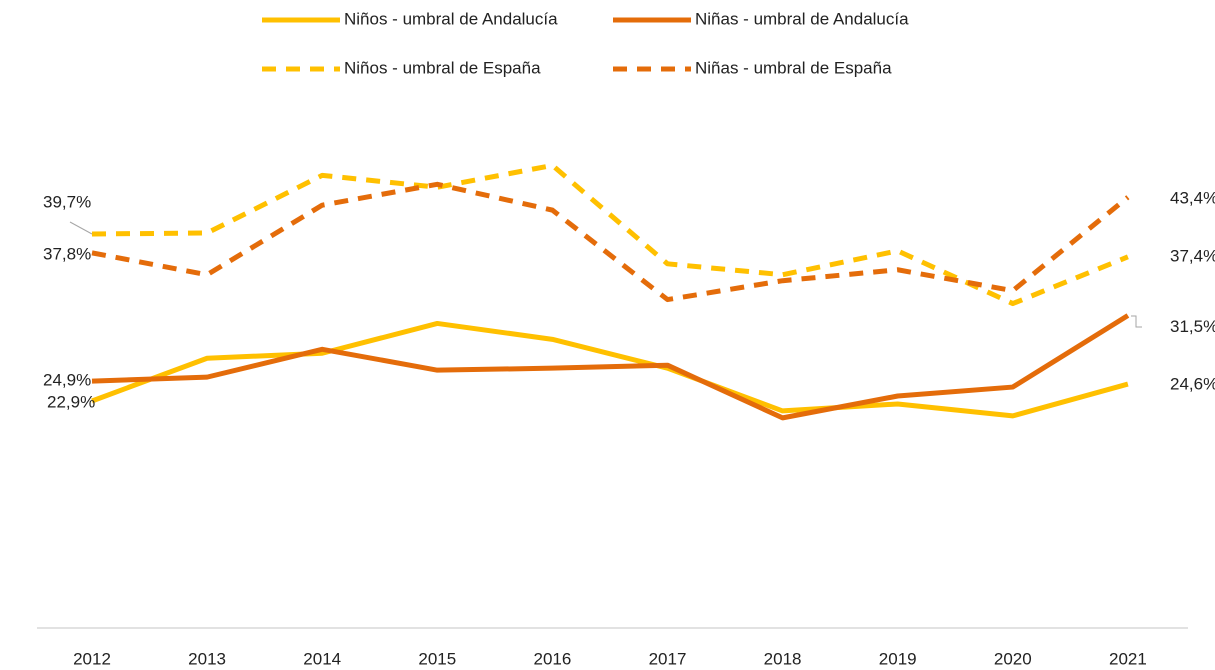  Describe the element at coordinates (442, 67) in the screenshot. I see `legend-label: Niños - umbral de España` at that location.